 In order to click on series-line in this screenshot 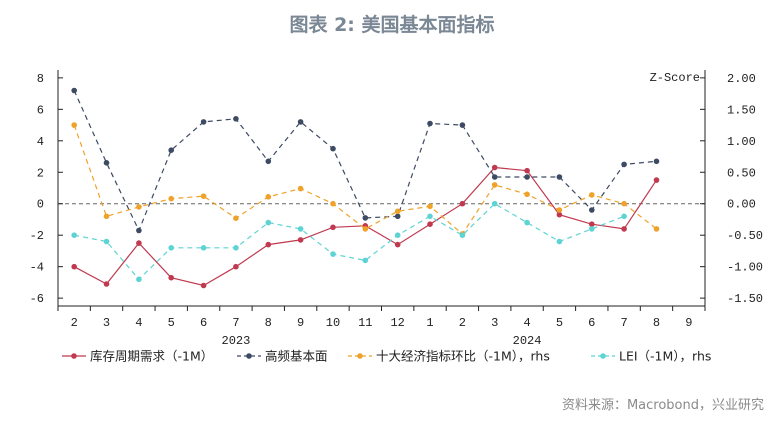, I will do `click(349, 241)`.